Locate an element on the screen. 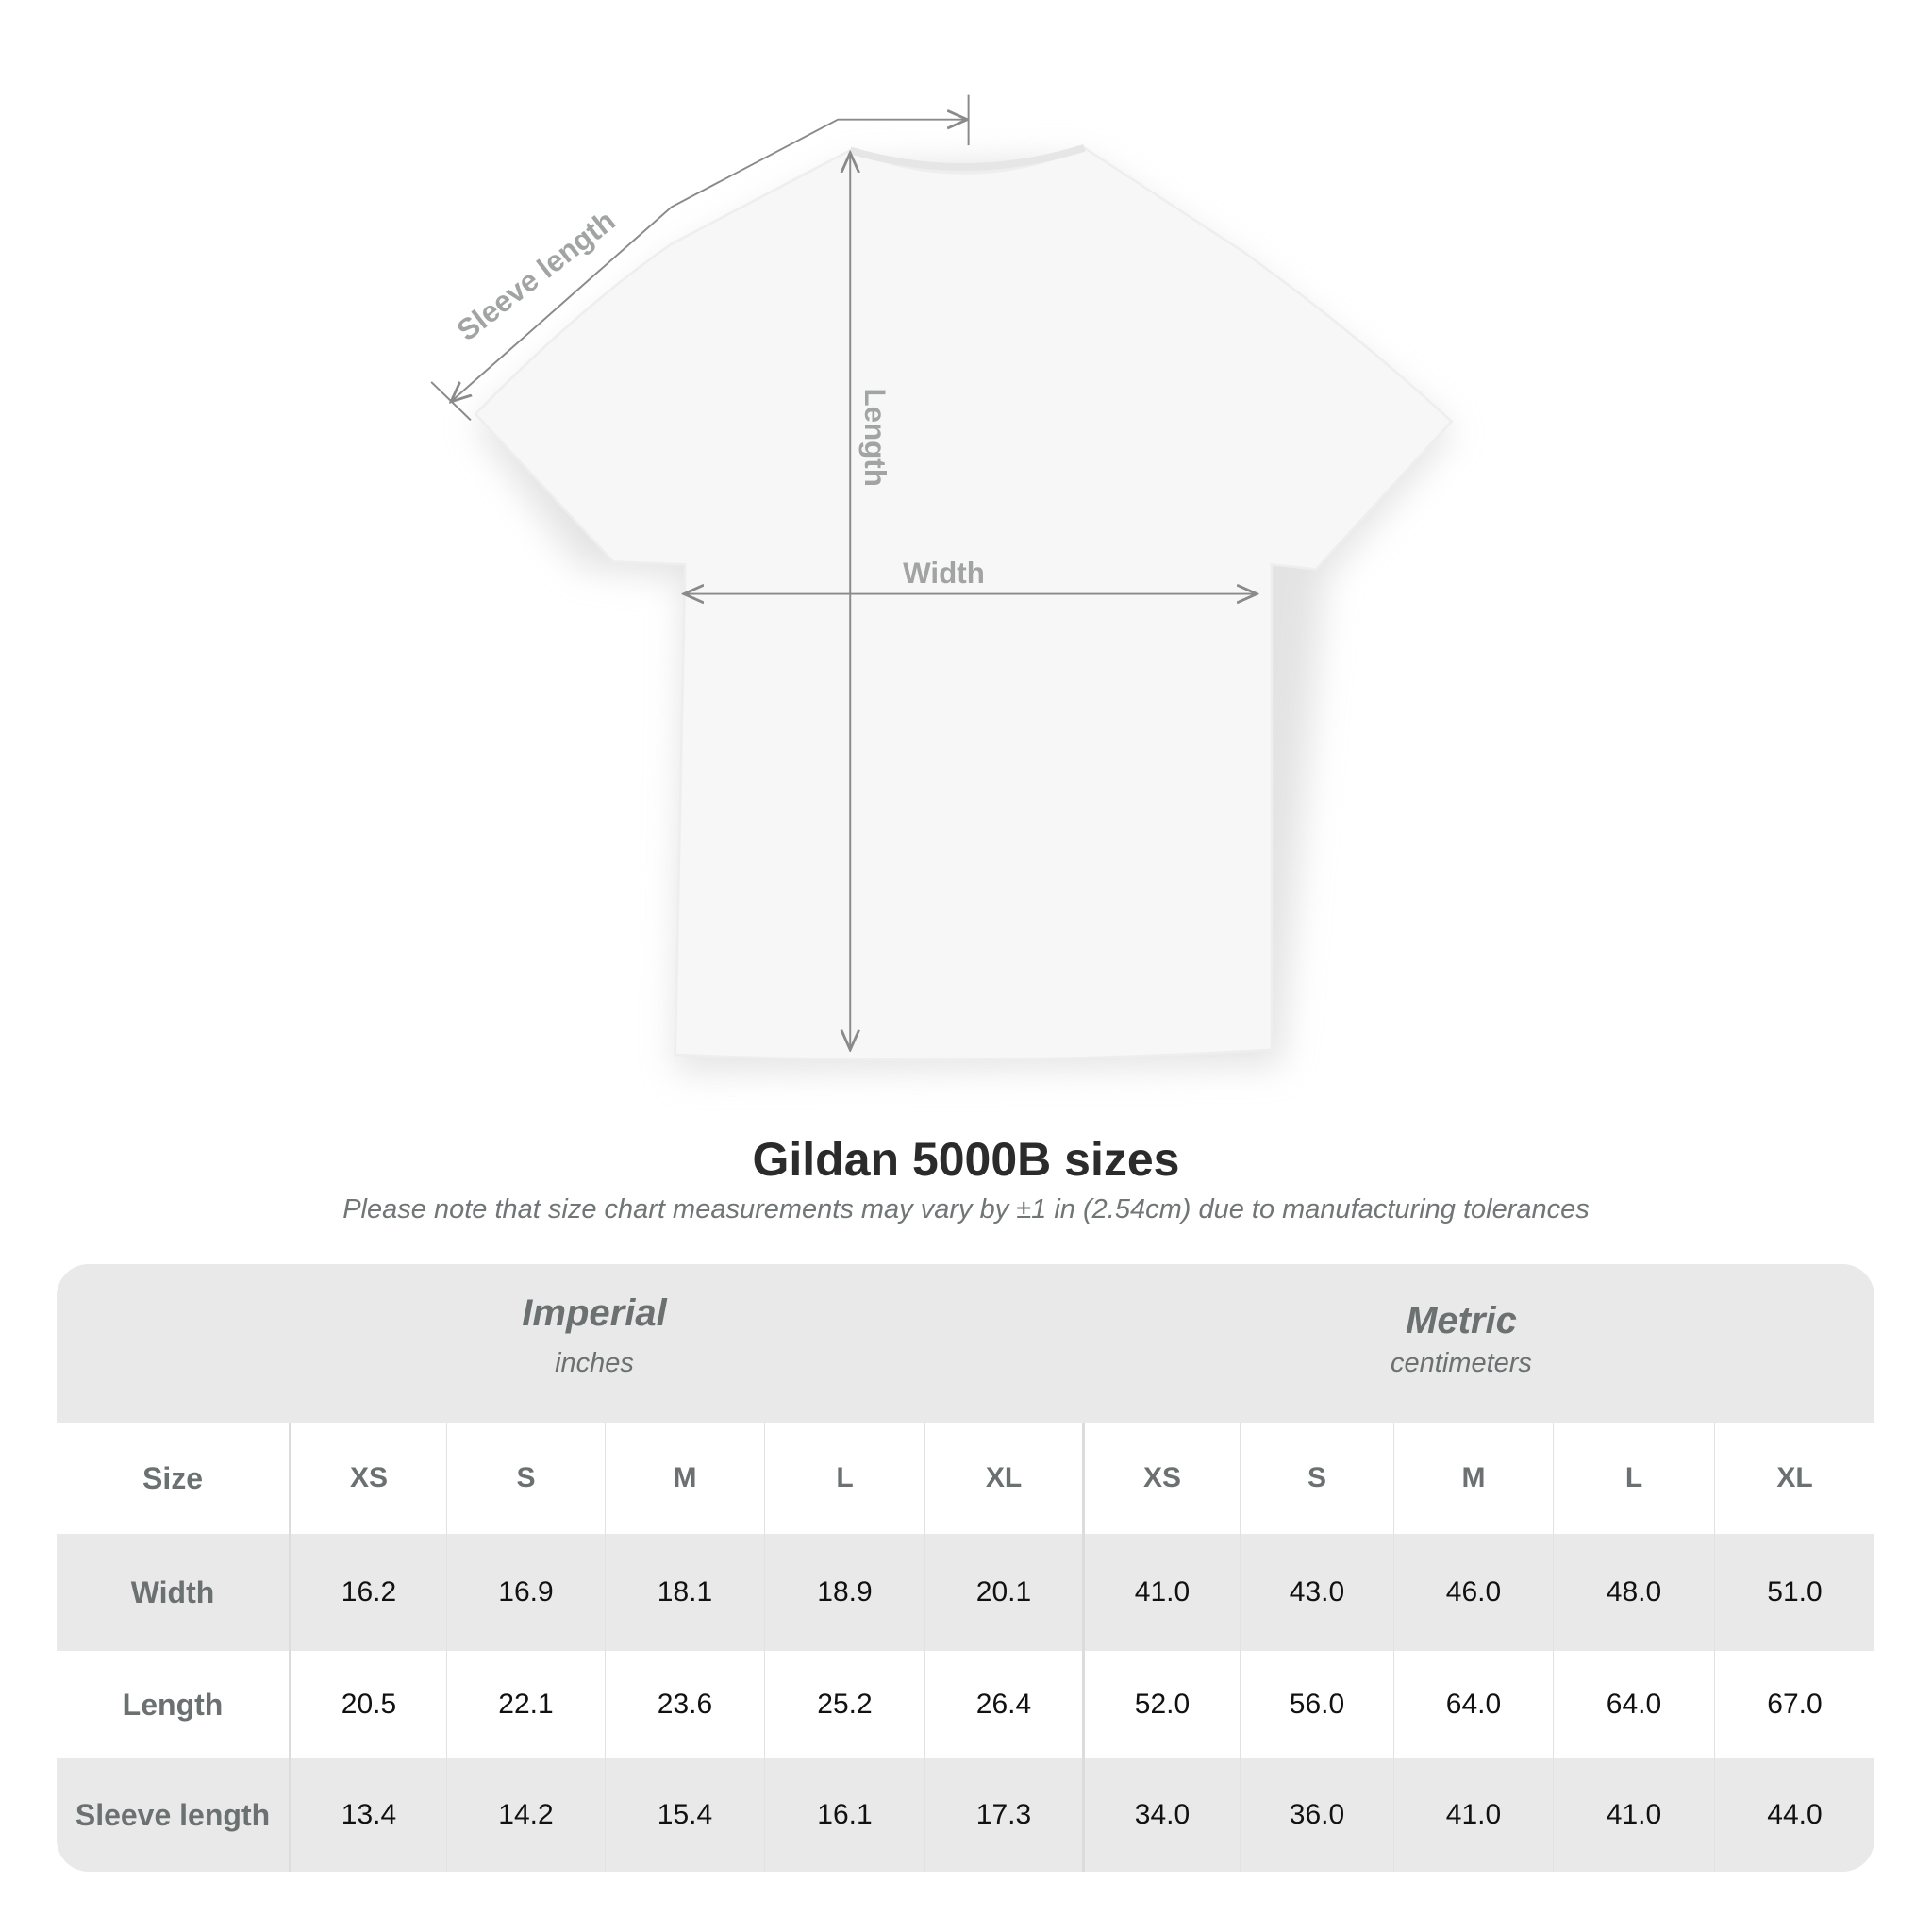  table-cell: 44.0 is located at coordinates (1794, 1815).